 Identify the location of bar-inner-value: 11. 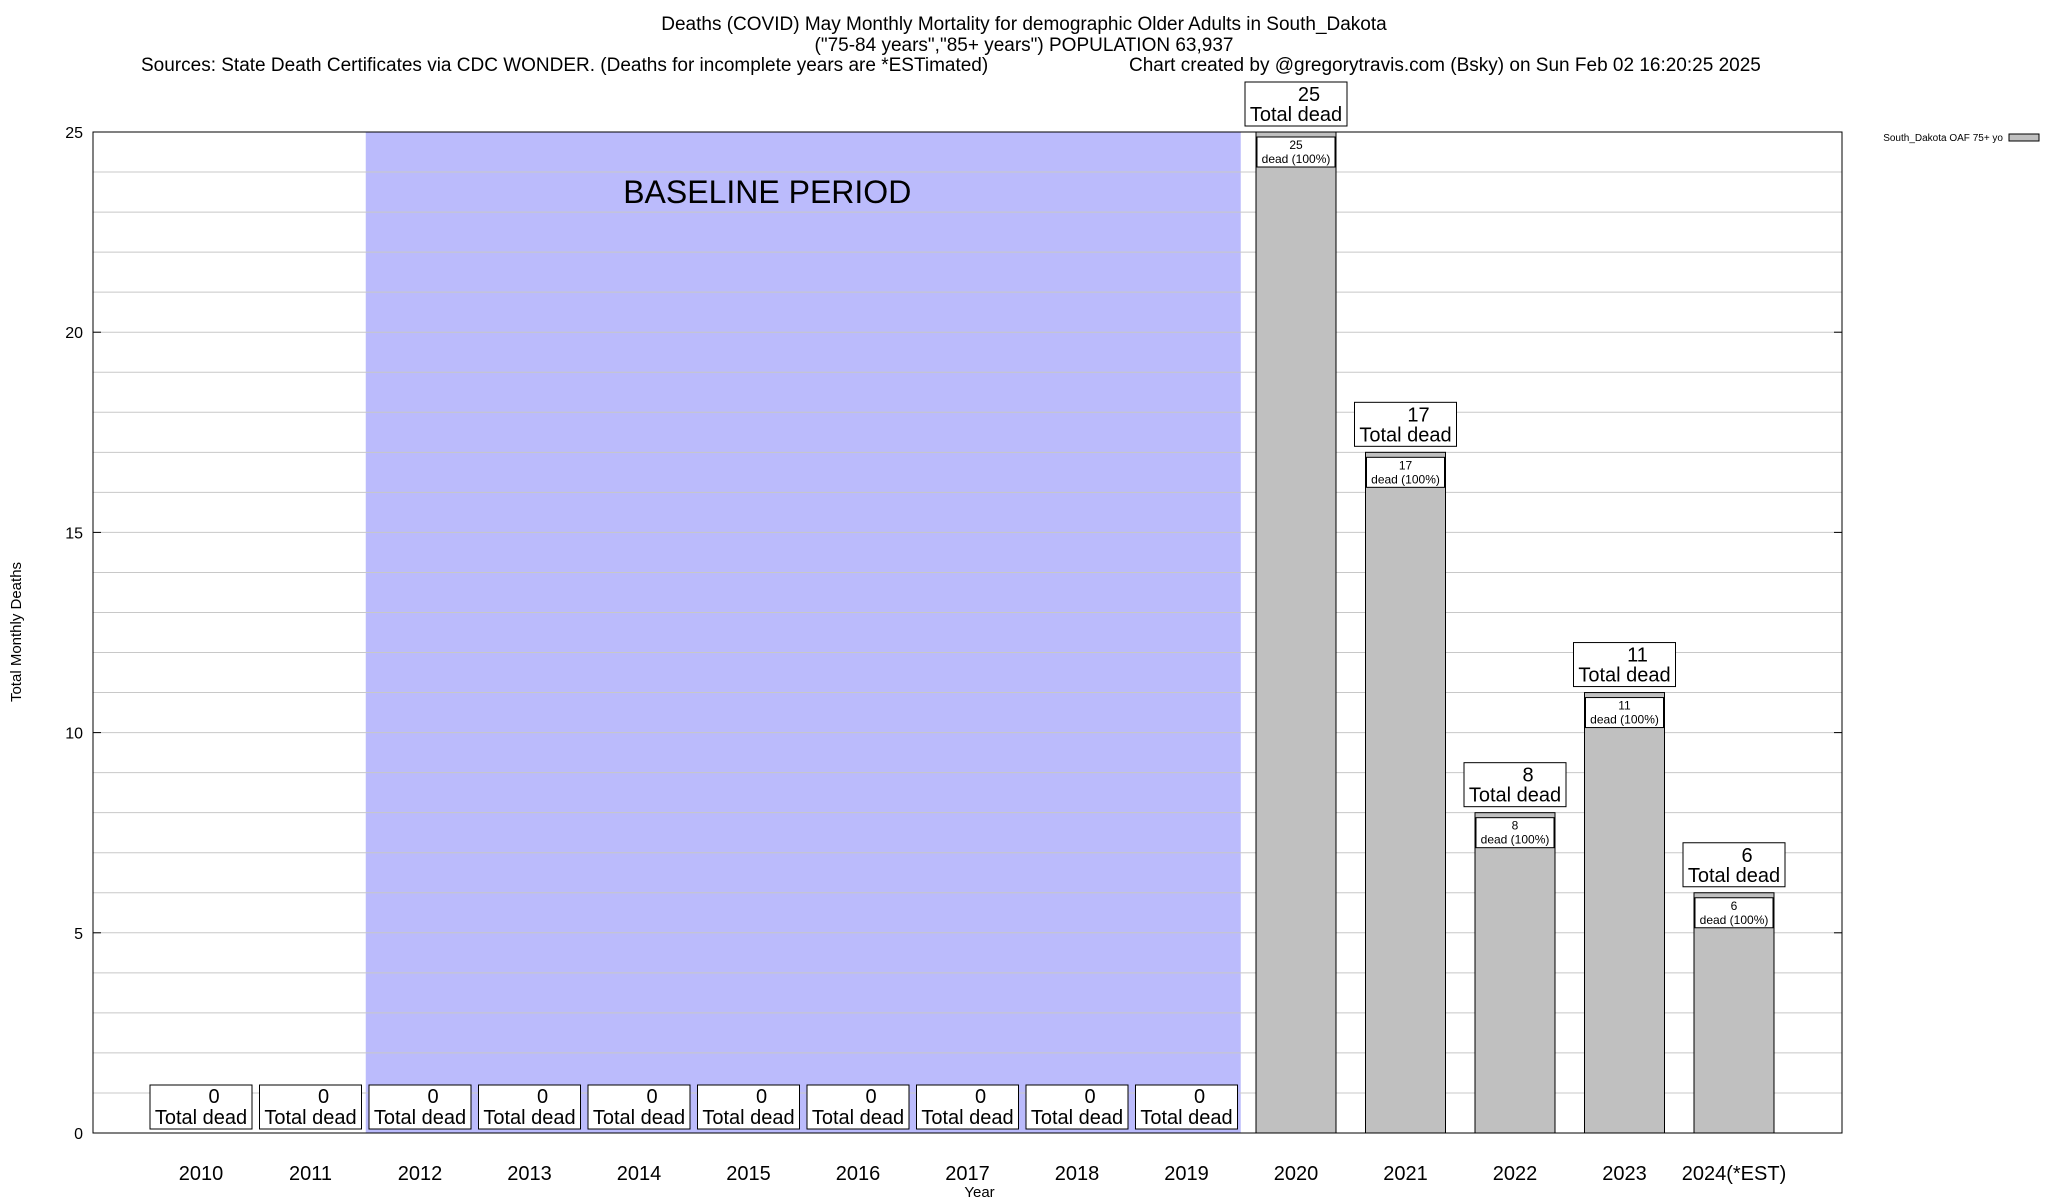
(1624, 706).